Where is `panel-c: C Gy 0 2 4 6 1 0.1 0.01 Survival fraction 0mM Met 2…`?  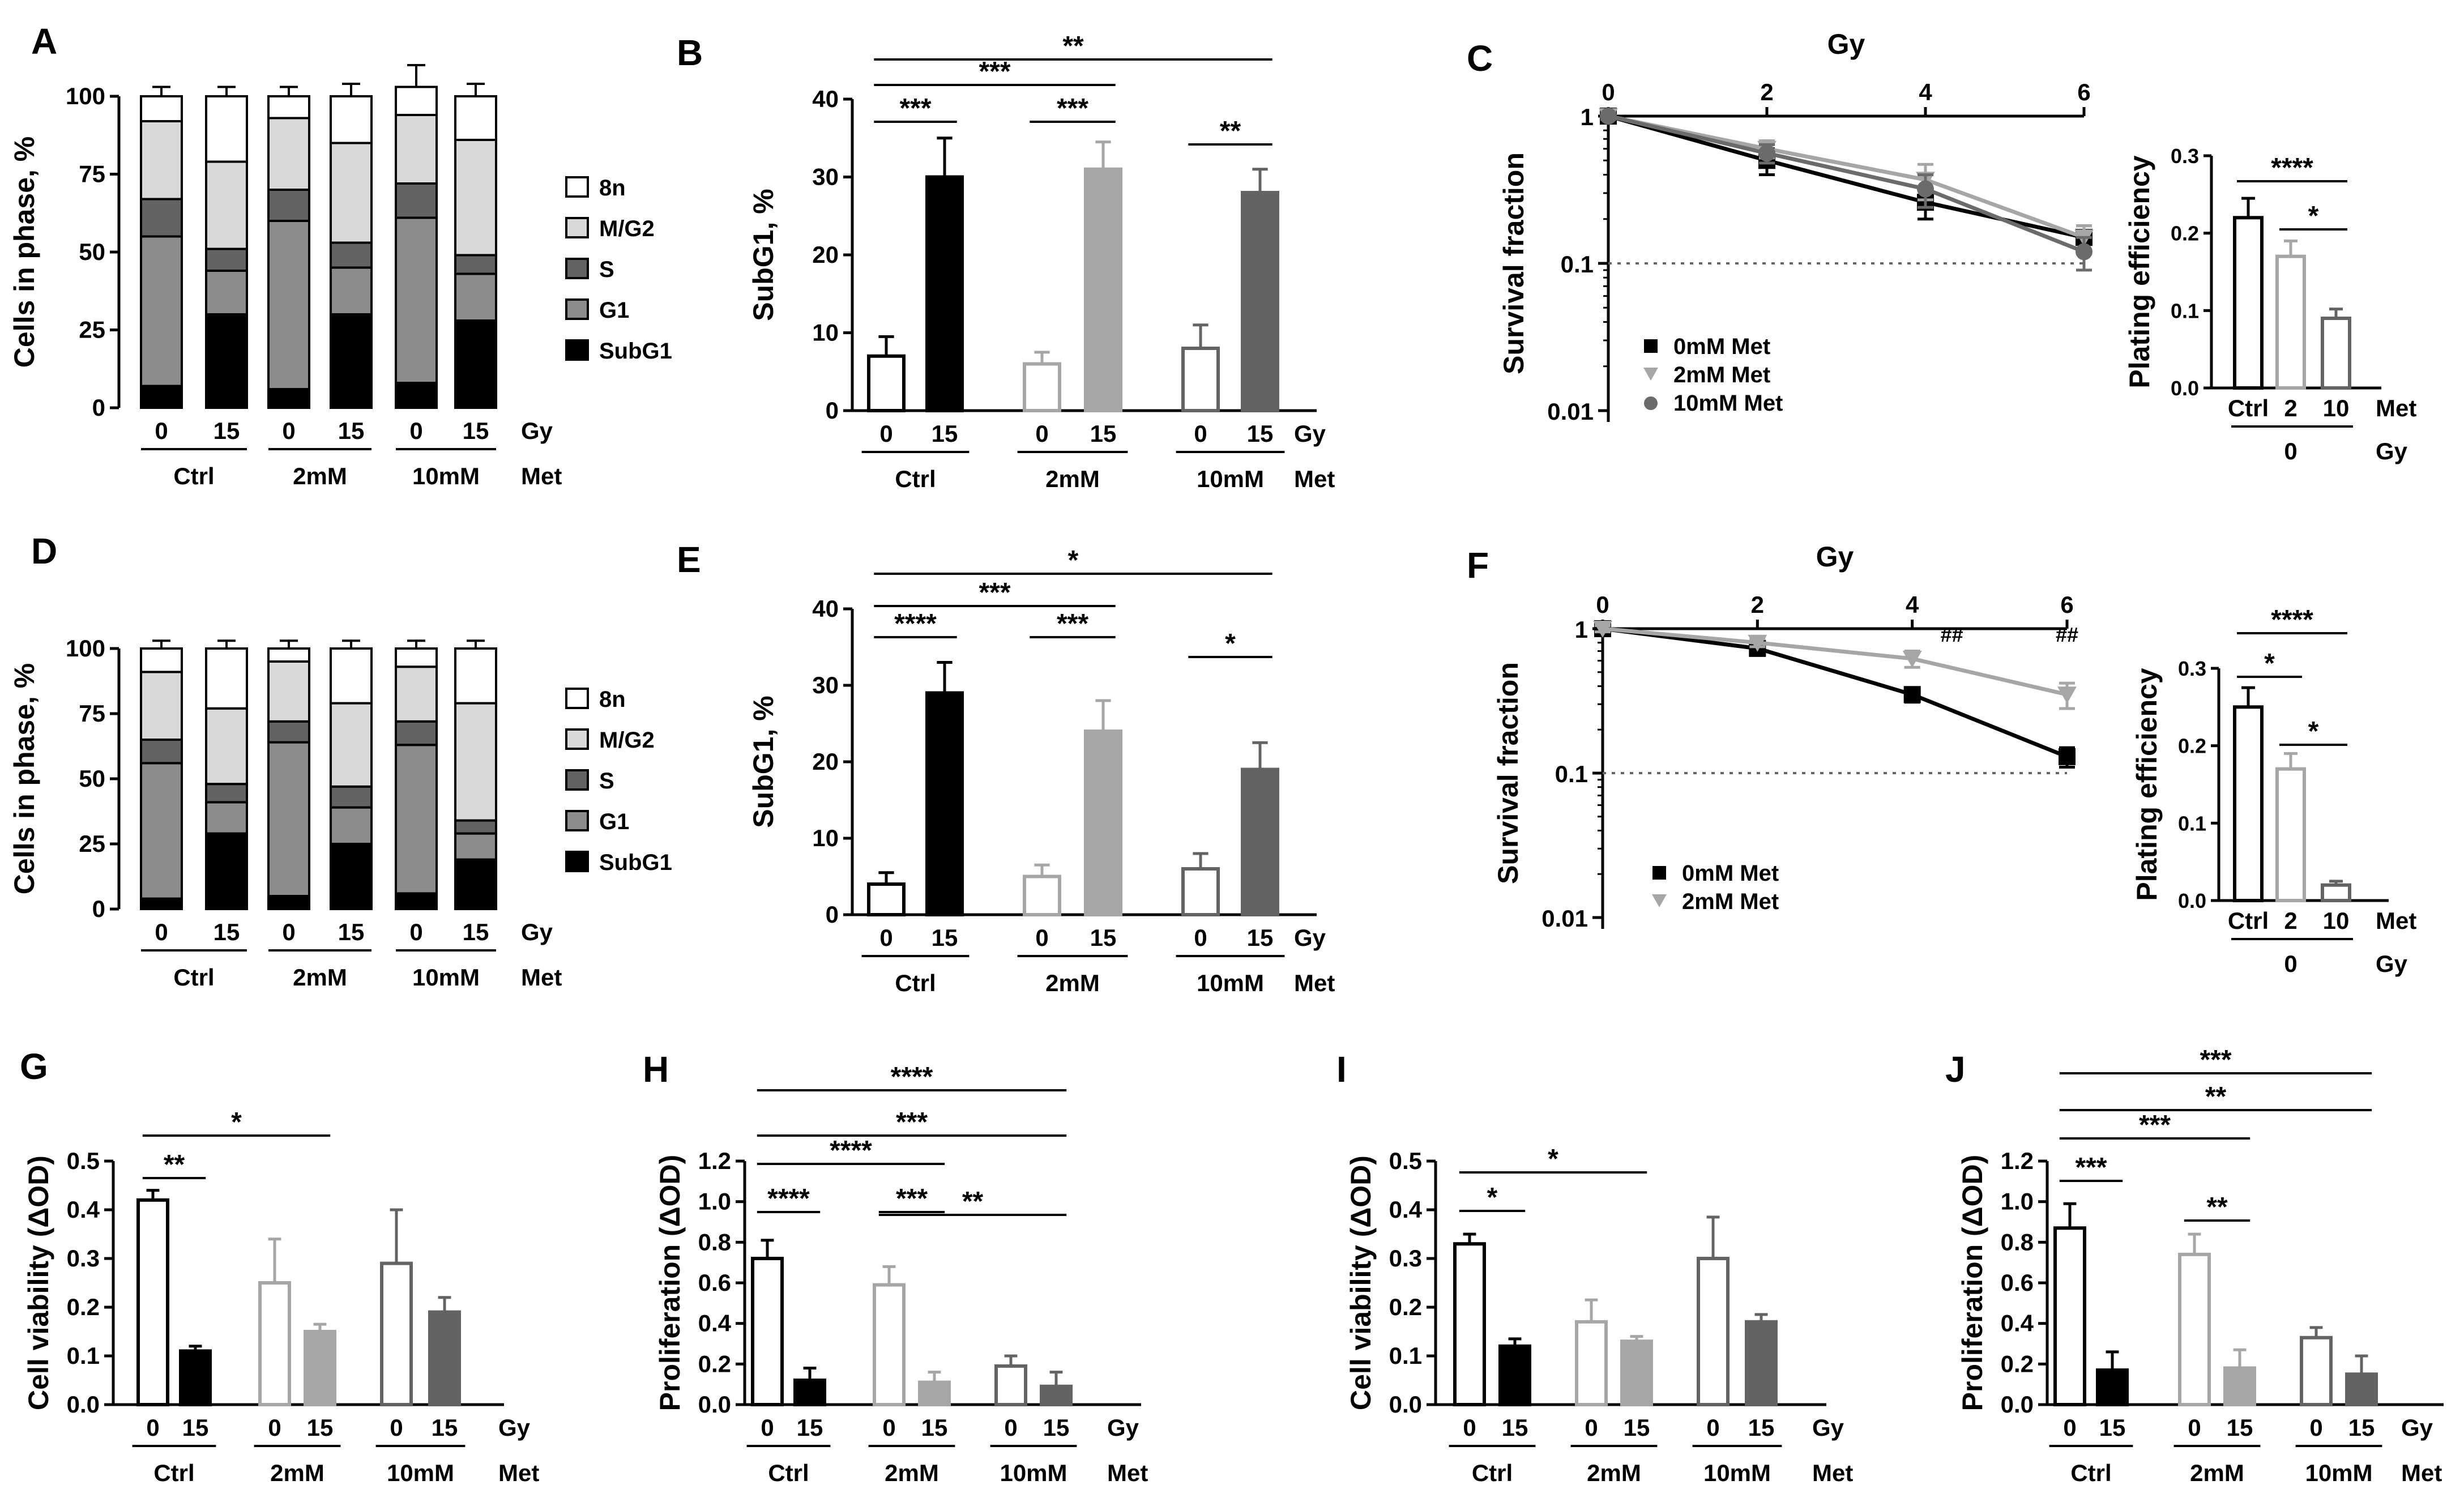 panel-c: C Gy 0 2 4 6 1 0.1 0.01 Survival fraction 0mM Met 2… is located at coordinates (1780, 226).